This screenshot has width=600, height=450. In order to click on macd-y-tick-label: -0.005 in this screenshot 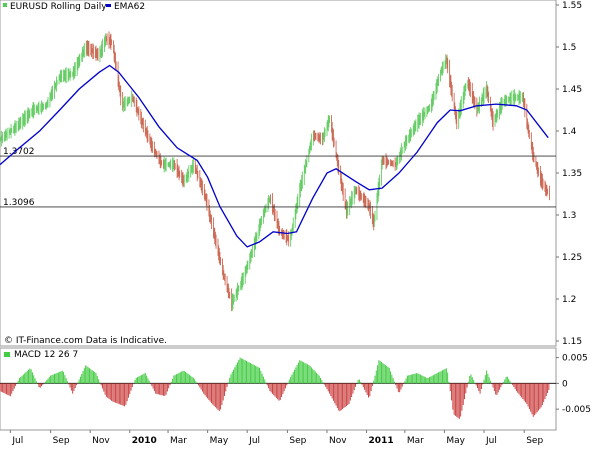, I will do `click(576, 410)`.